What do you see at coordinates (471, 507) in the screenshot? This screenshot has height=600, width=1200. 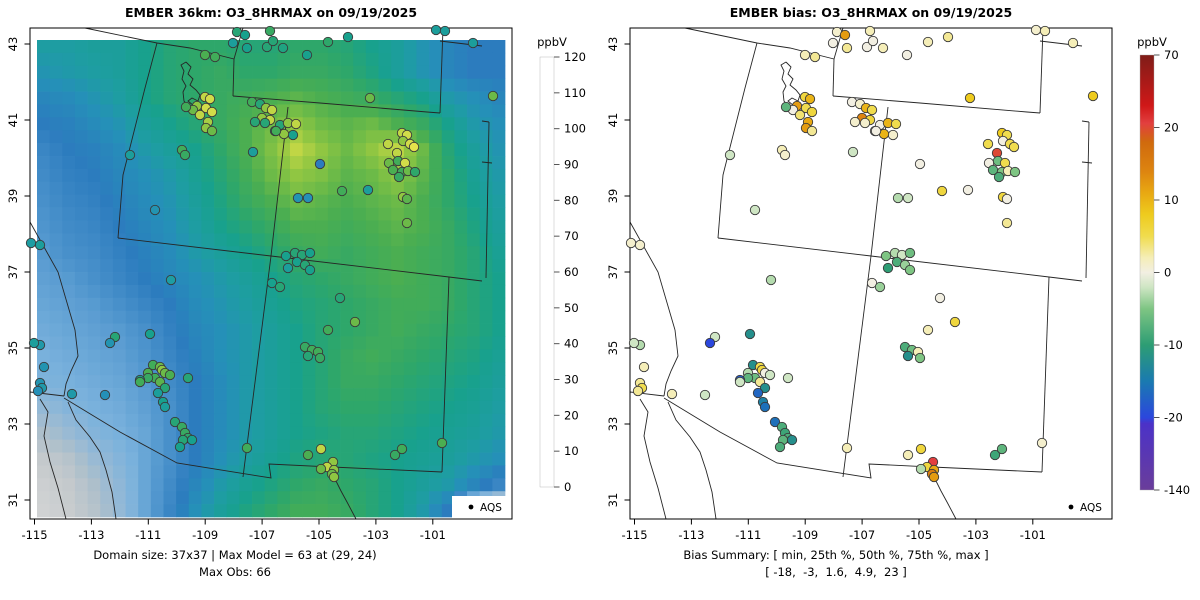 I see `aqs-legend-dot` at bounding box center [471, 507].